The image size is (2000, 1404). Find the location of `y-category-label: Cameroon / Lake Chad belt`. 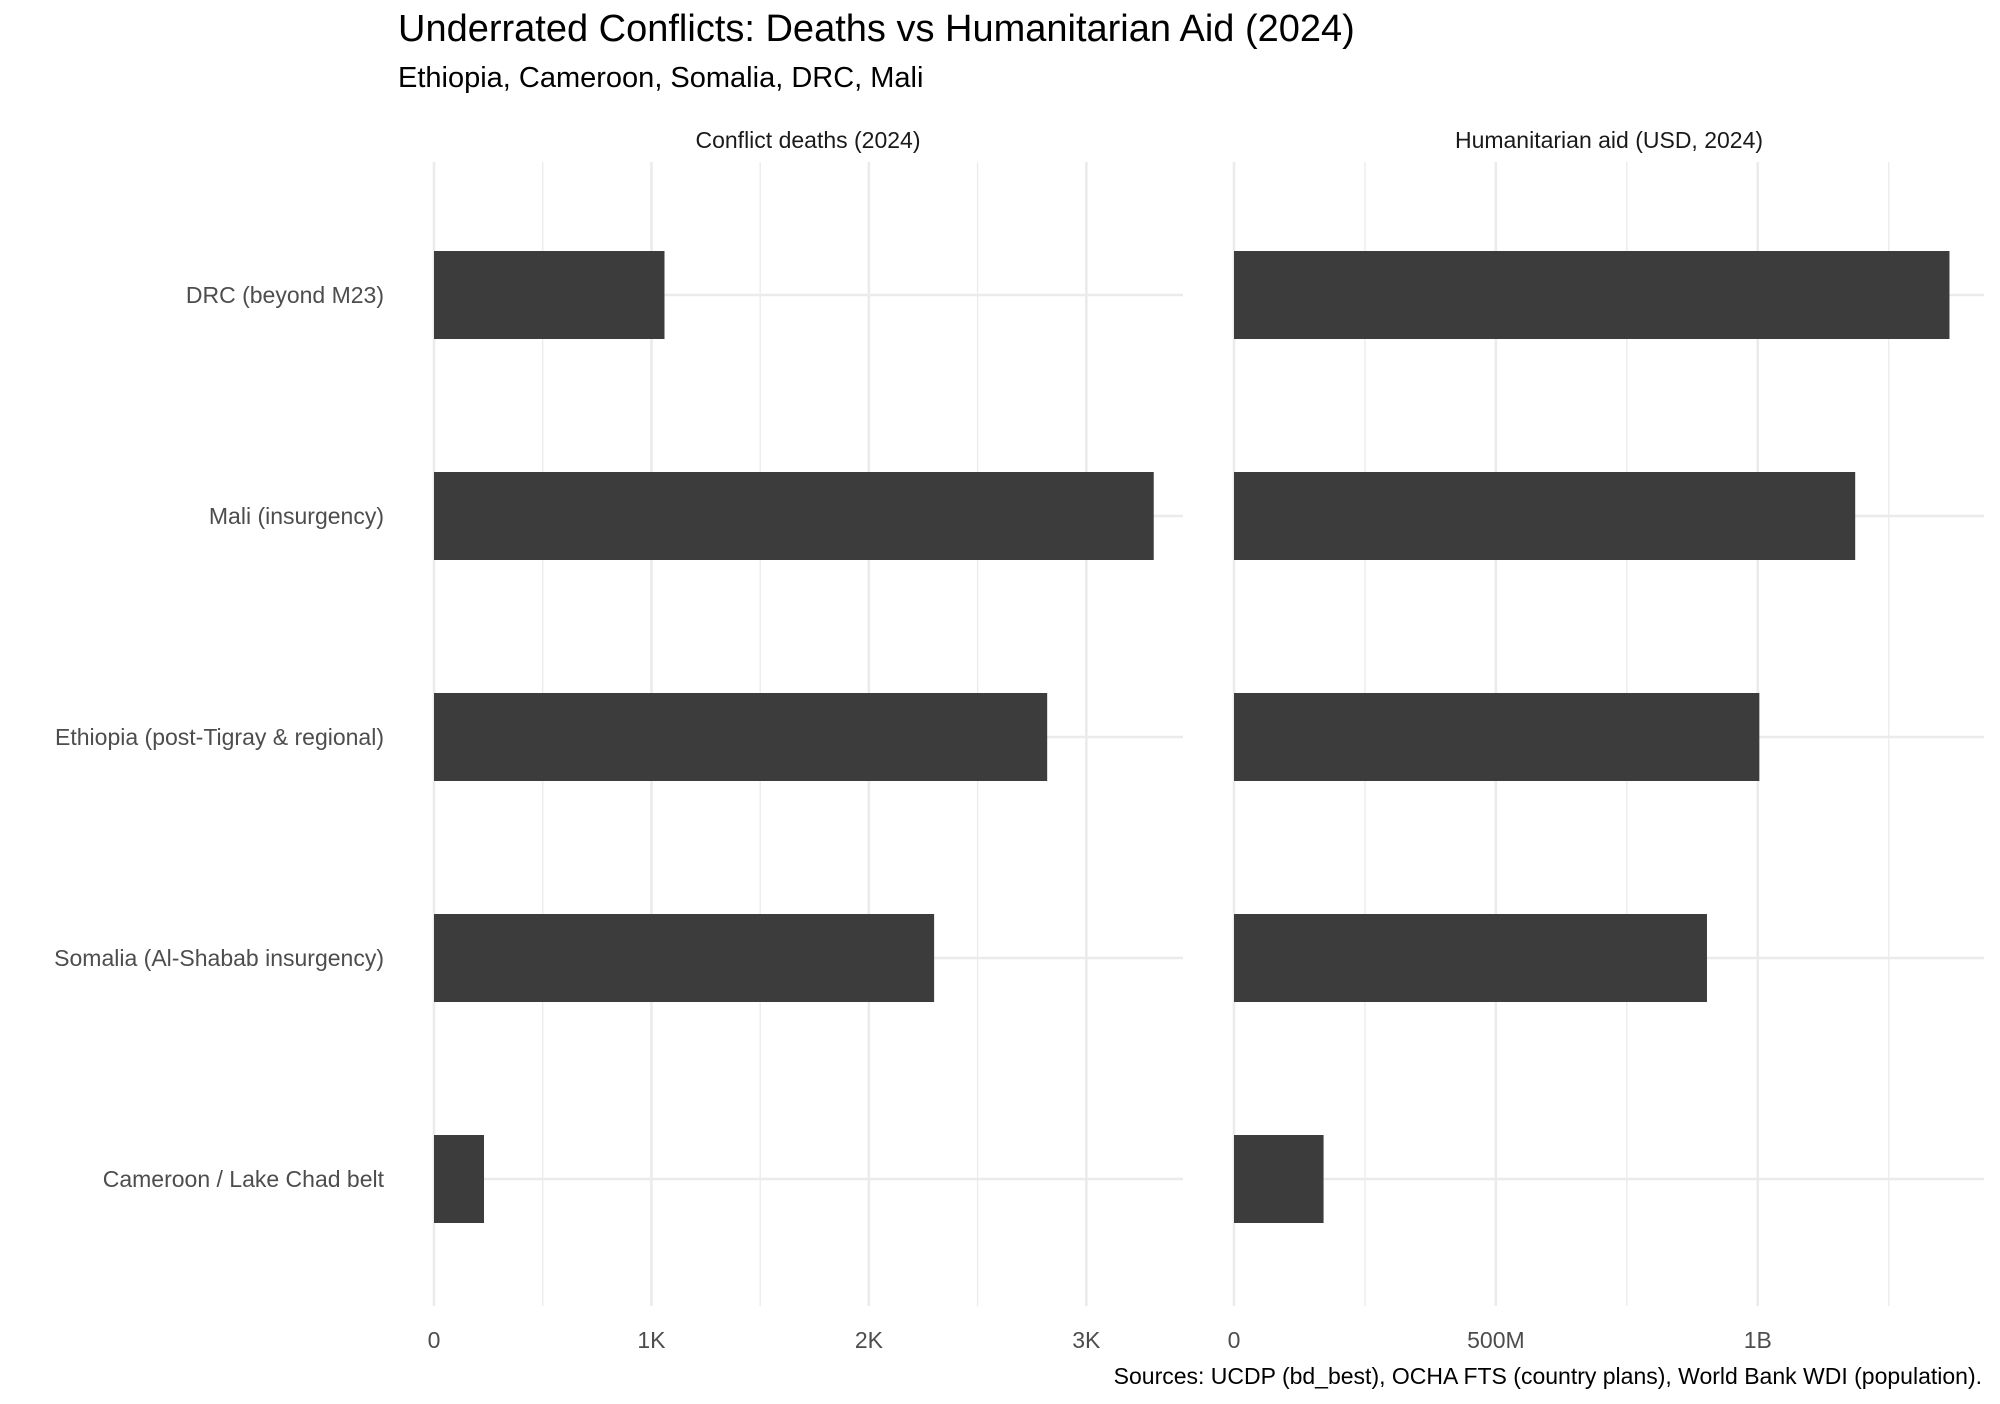

y-category-label: Cameroon / Lake Chad belt is located at coordinates (244, 1179).